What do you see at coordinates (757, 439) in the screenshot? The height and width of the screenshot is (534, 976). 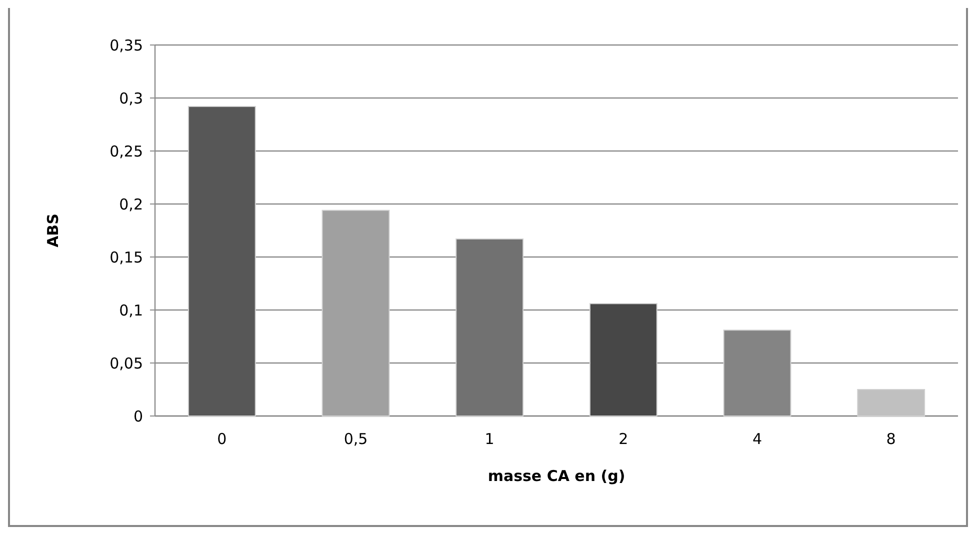 I see `x-tick-label: 4` at bounding box center [757, 439].